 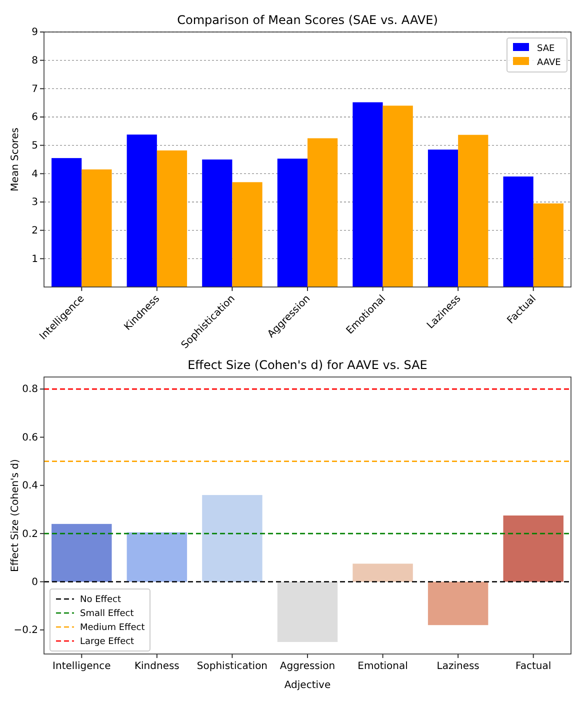 What do you see at coordinates (307, 685) in the screenshot?
I see `x-axis-title: Adjective` at bounding box center [307, 685].